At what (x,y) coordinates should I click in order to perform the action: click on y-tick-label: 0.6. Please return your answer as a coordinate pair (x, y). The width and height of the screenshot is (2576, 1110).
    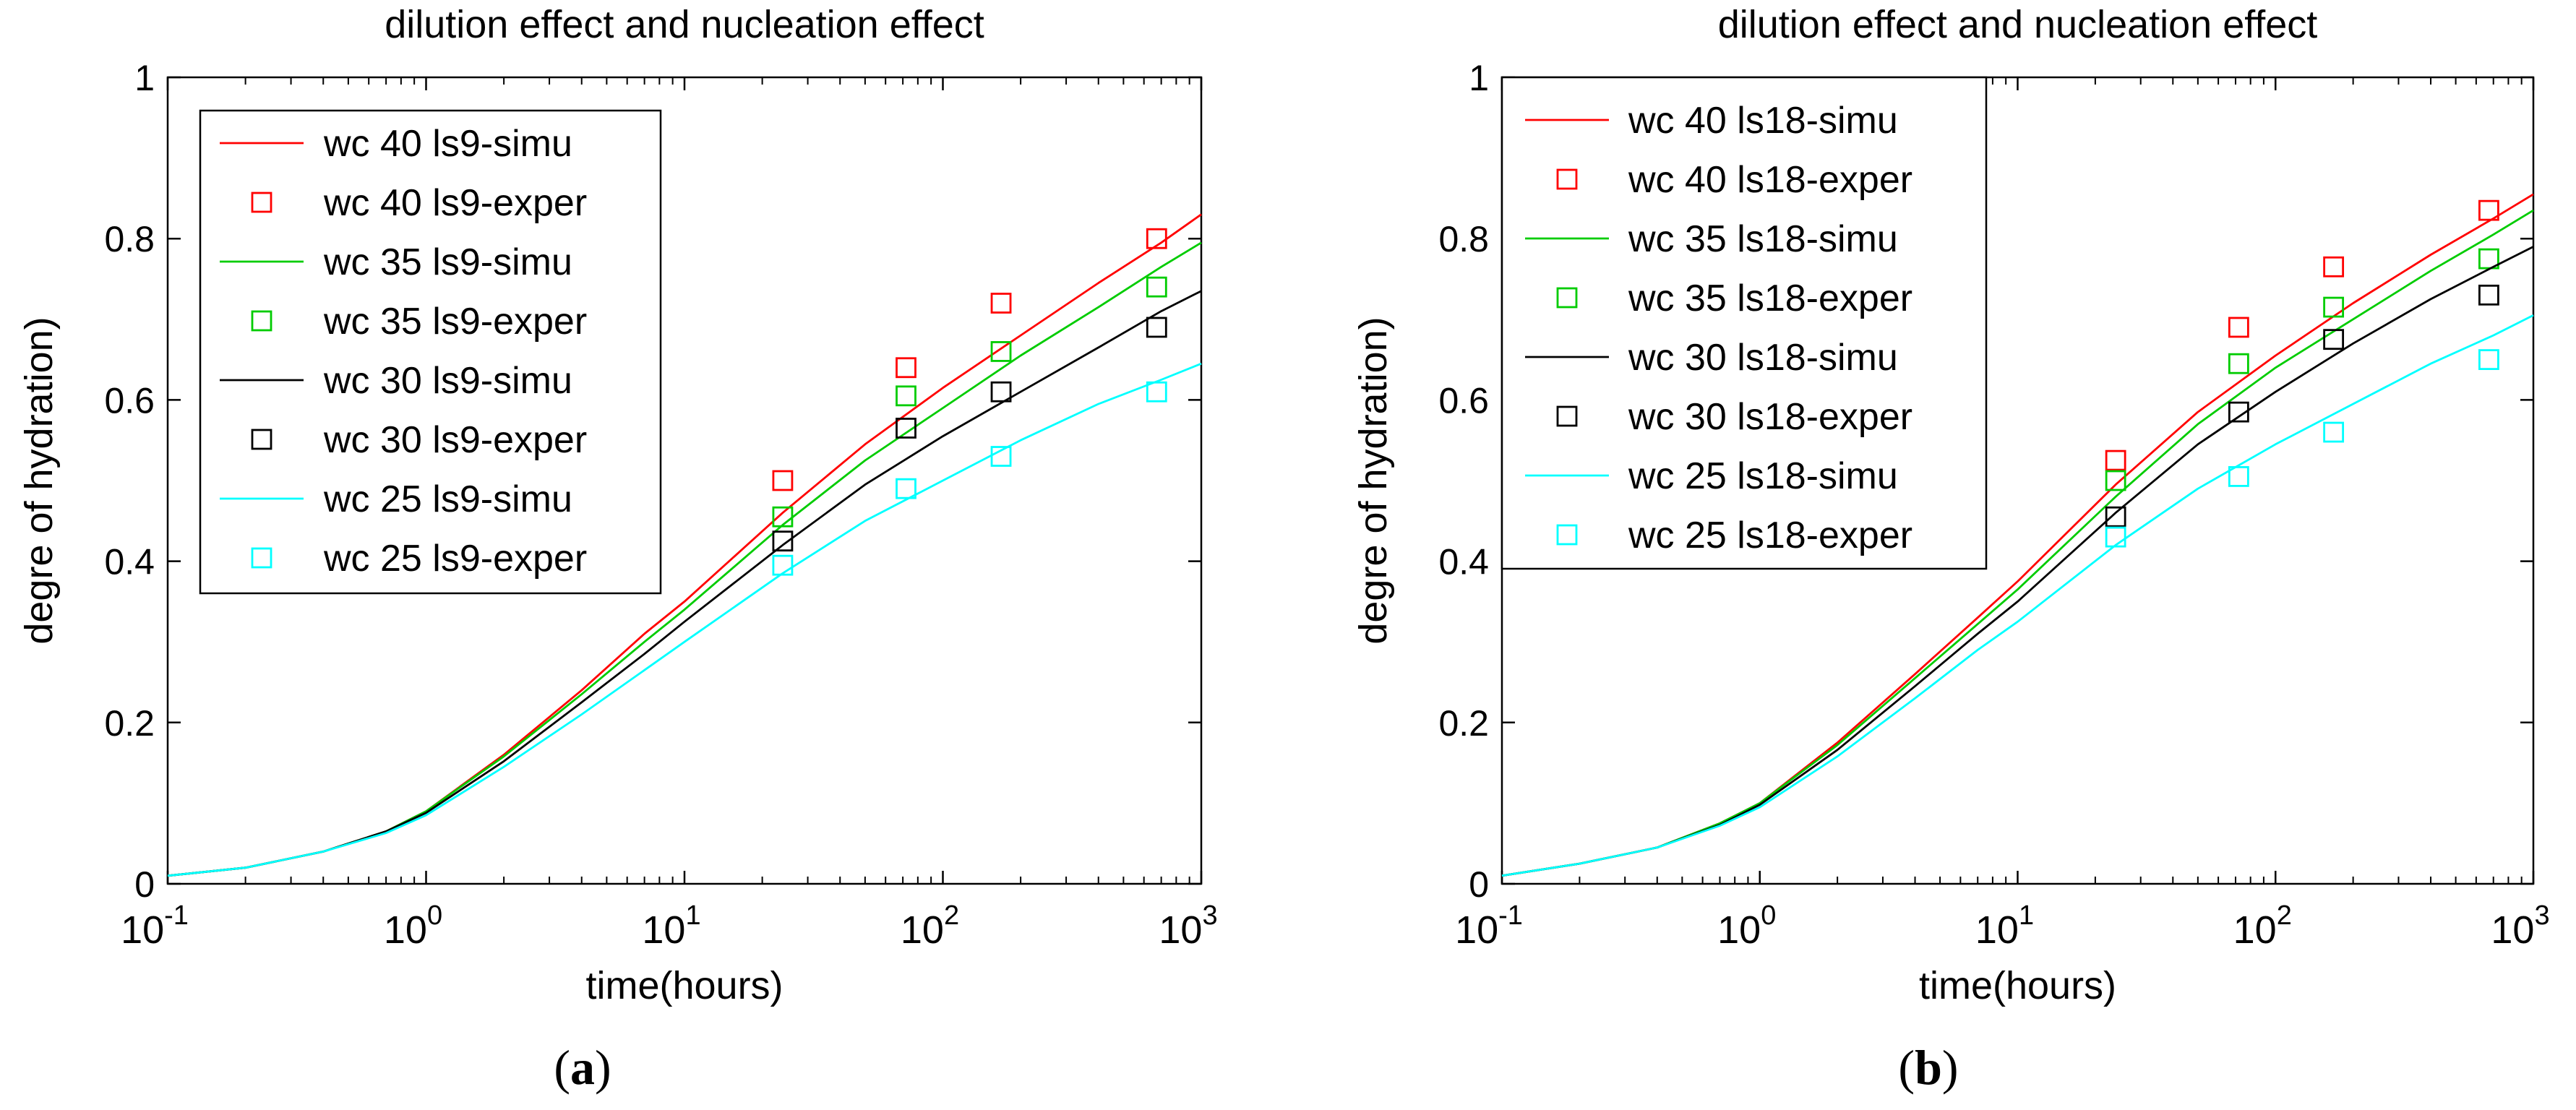
    Looking at the image, I should click on (129, 401).